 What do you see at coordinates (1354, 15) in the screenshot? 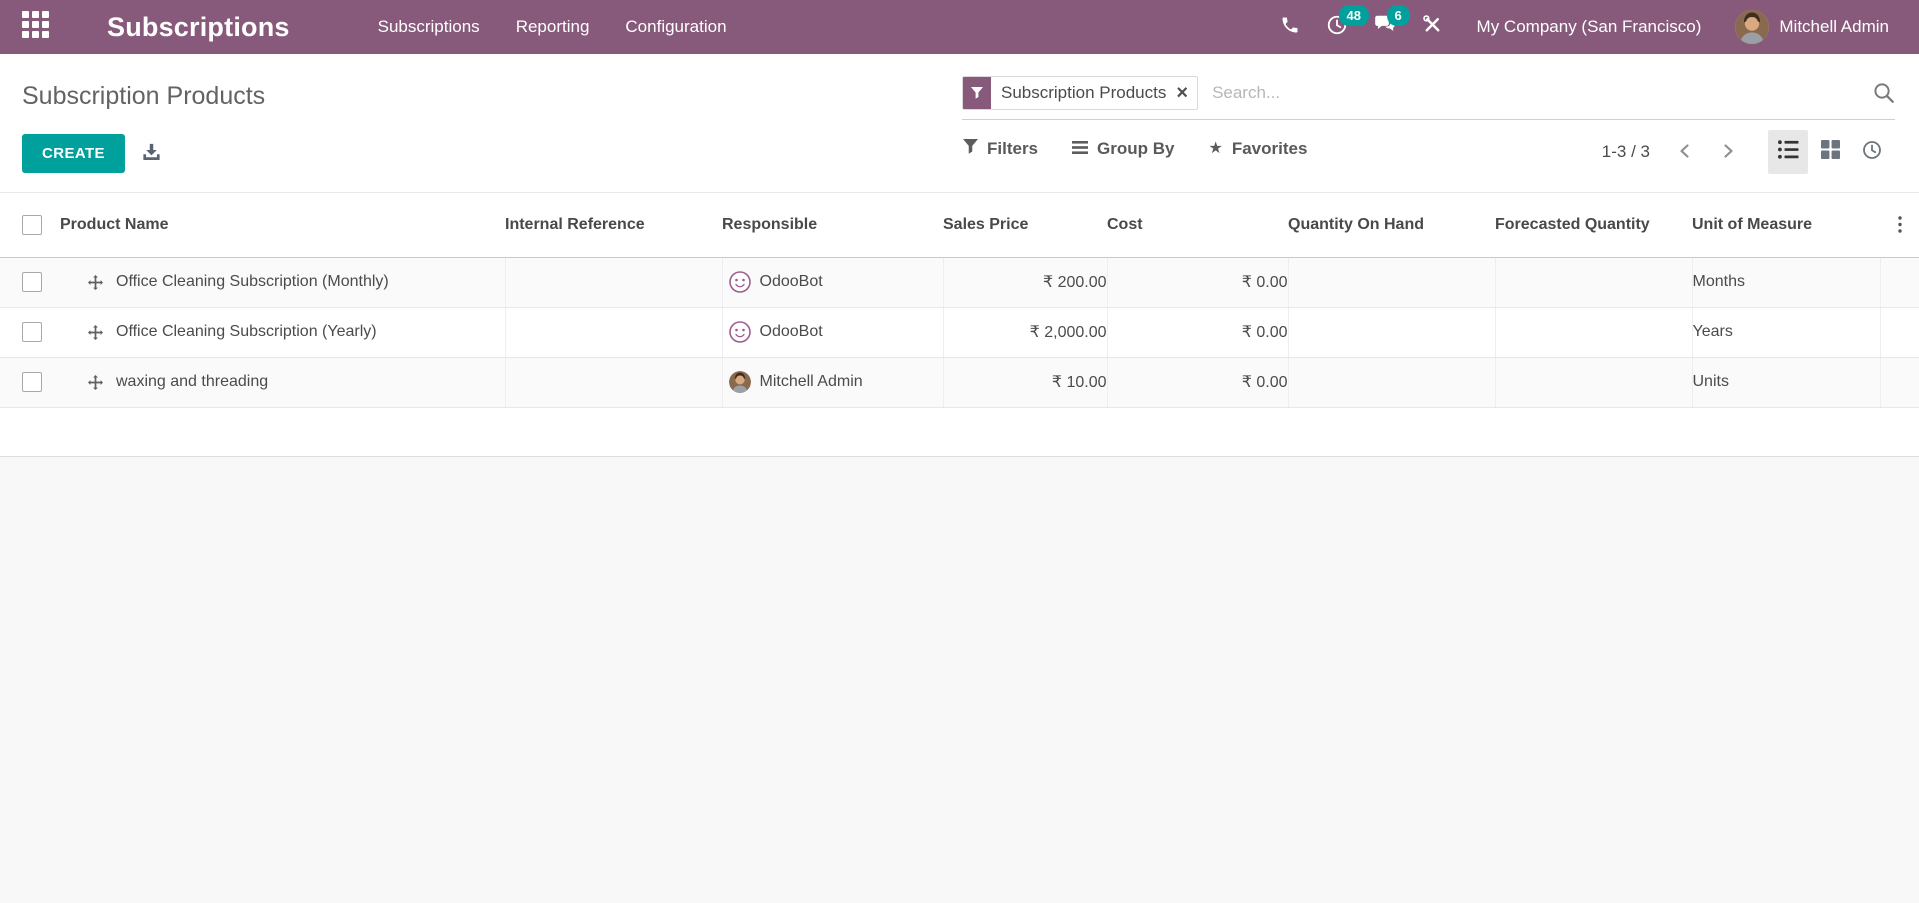
I see `activity-count-badge: 48` at bounding box center [1354, 15].